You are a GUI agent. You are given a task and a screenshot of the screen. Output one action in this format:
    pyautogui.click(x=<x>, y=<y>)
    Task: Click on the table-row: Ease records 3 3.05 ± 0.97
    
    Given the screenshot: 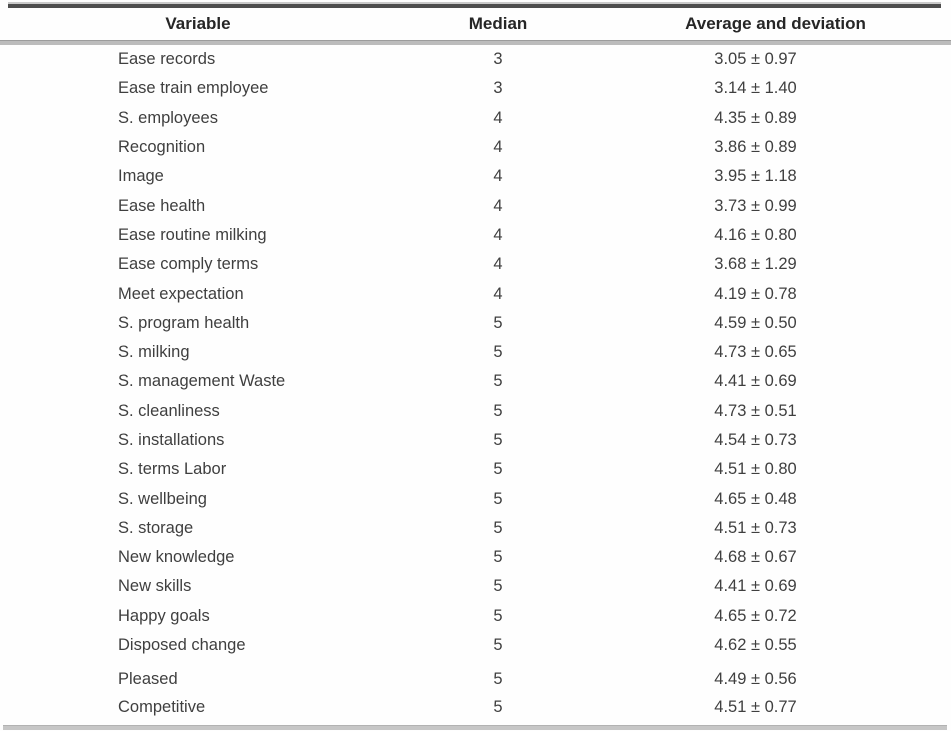 What is the action you would take?
    pyautogui.click(x=475, y=59)
    